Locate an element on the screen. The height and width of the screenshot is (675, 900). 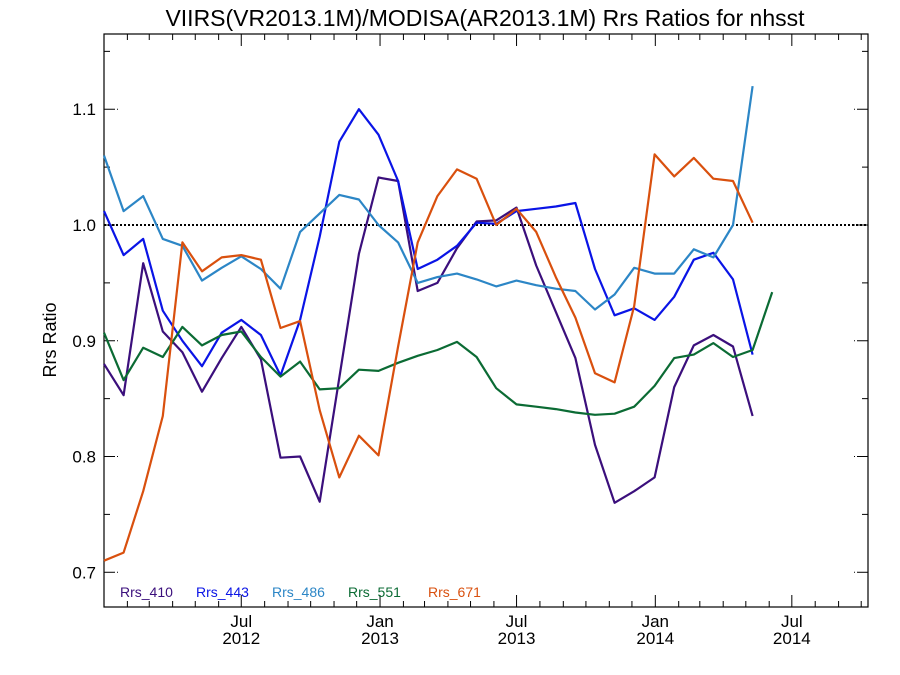
legend-item-rrs-551: Rrs_551 is located at coordinates (374, 592).